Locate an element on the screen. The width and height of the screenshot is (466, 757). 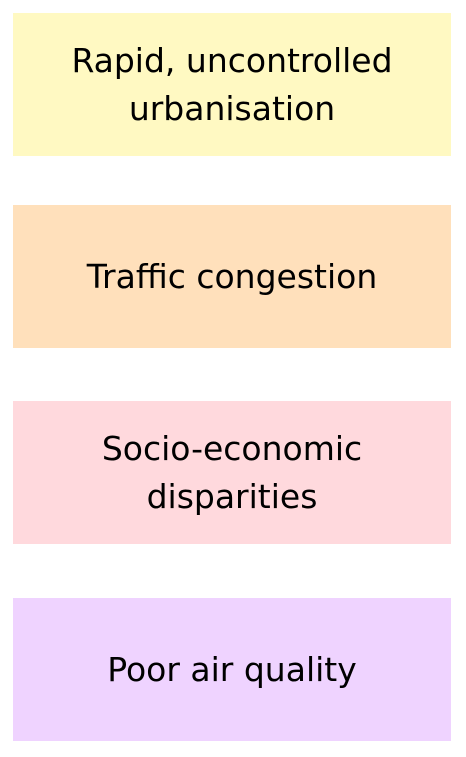
box-socioeconomic-label: Socio-economic disparities is located at coordinates (232, 472).